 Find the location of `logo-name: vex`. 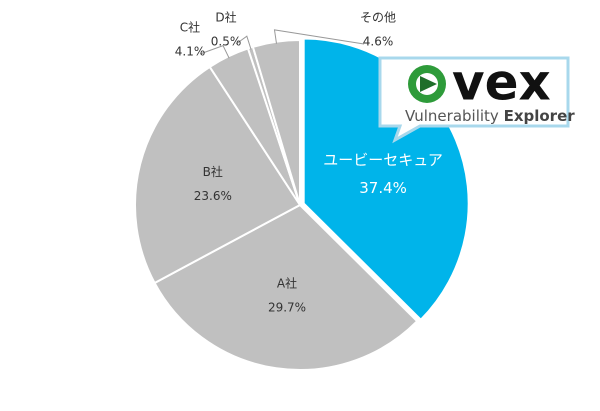

logo-name: vex is located at coordinates (501, 83).